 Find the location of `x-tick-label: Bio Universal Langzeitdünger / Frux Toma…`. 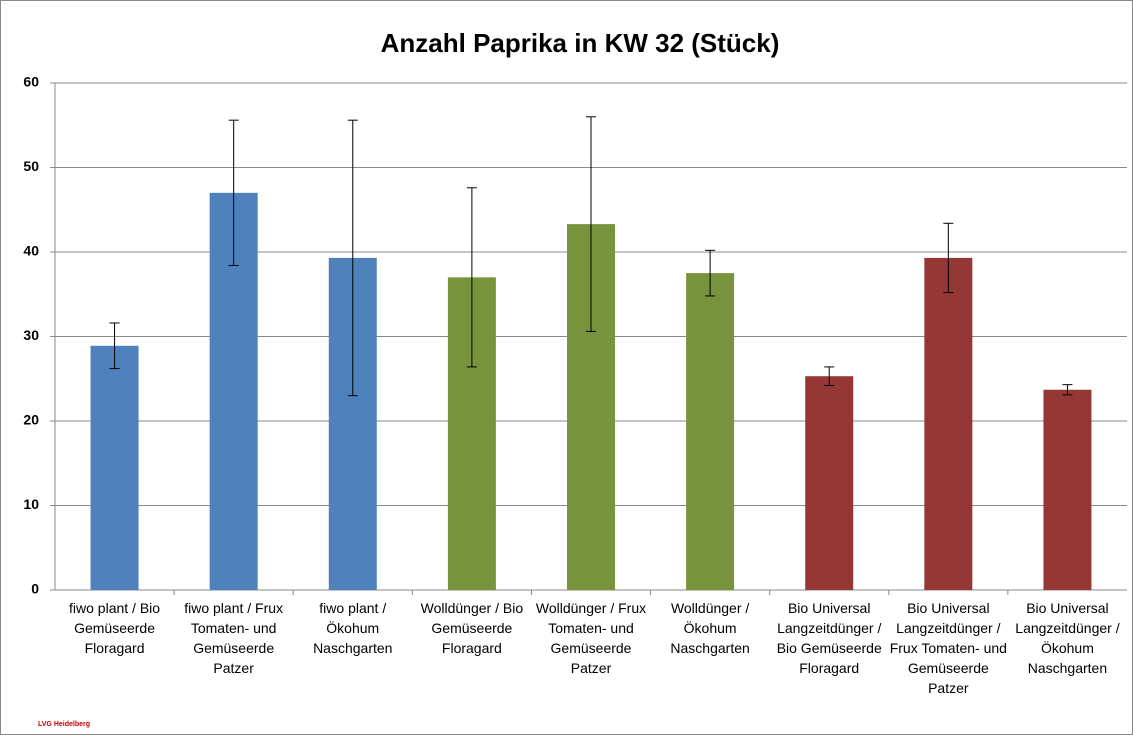

x-tick-label: Bio Universal Langzeitdünger / Frux Toma… is located at coordinates (948, 648).